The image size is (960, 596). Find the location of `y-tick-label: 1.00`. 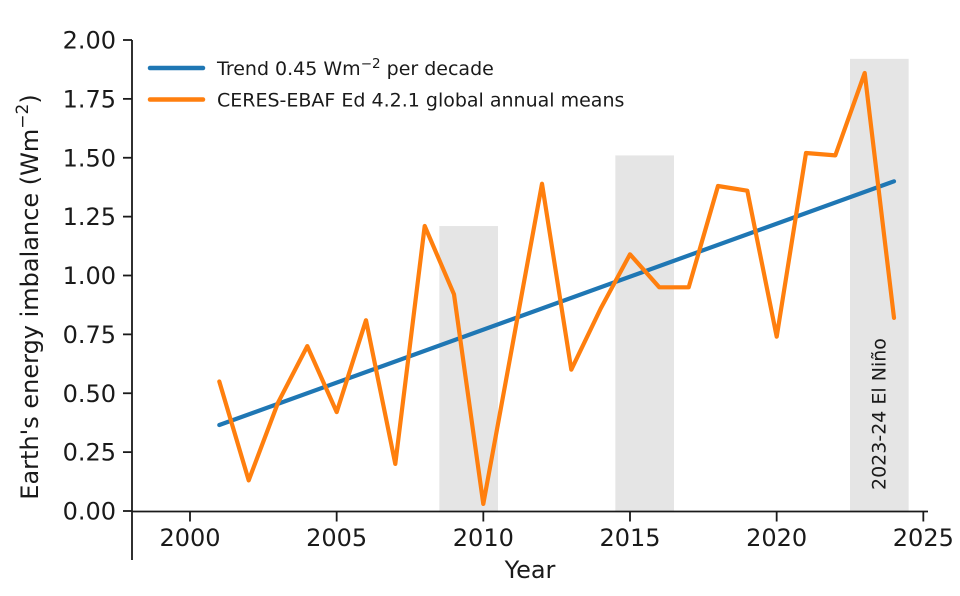

y-tick-label: 1.00 is located at coordinates (89, 276).